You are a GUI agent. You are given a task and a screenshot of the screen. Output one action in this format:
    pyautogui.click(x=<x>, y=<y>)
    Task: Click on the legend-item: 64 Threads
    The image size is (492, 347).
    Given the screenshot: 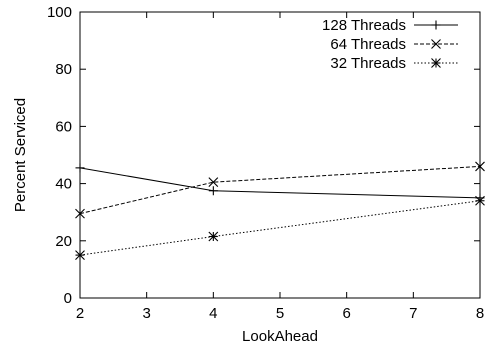 What is the action you would take?
    pyautogui.click(x=394, y=44)
    